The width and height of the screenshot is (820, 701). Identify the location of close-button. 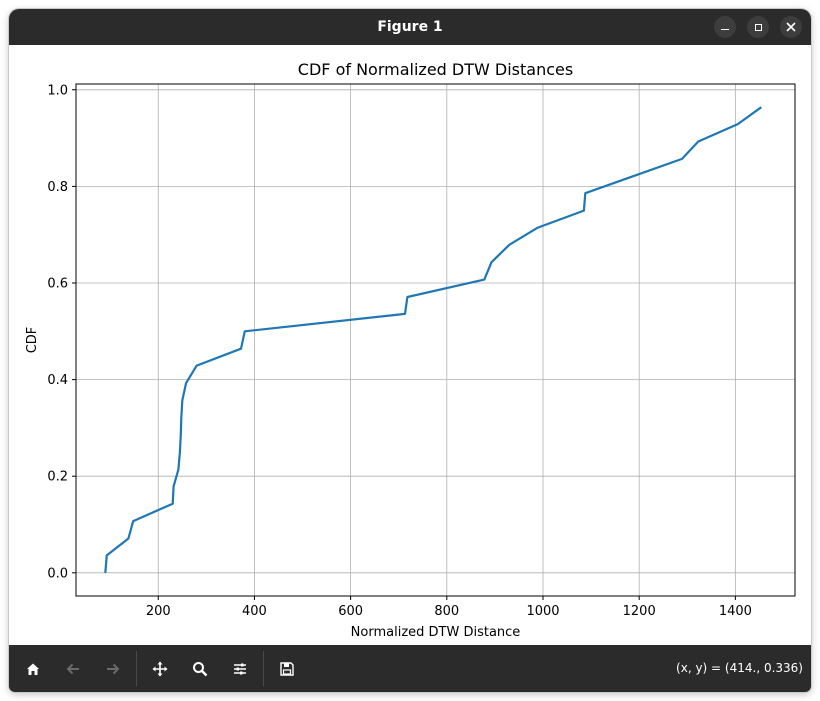
(791, 27).